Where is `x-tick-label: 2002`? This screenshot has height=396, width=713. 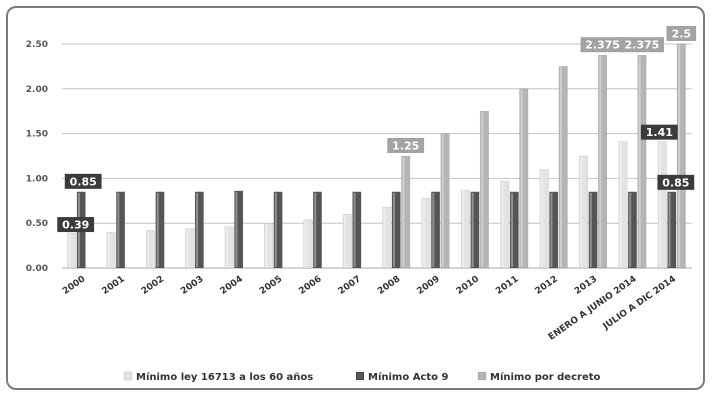 x-tick-label: 2002 is located at coordinates (153, 285).